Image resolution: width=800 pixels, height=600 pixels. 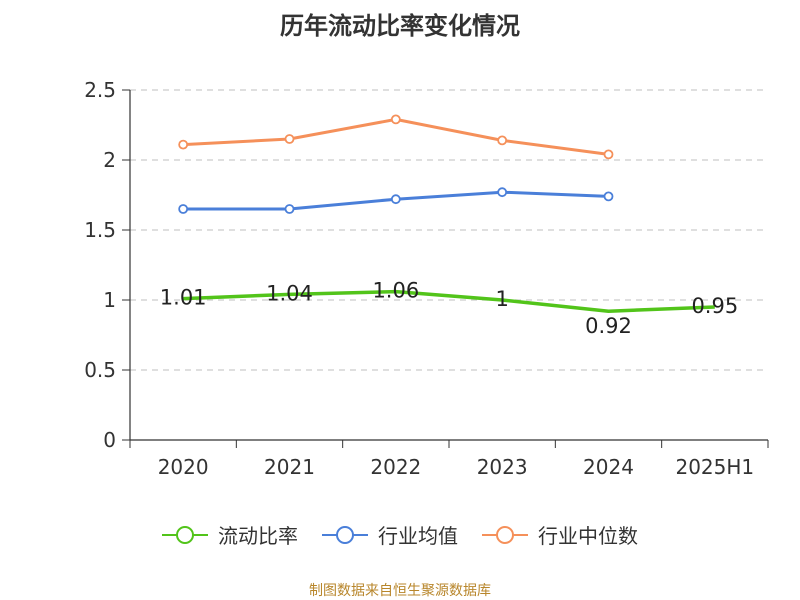 I want to click on y-tick-label: 1.5, so click(x=100, y=230).